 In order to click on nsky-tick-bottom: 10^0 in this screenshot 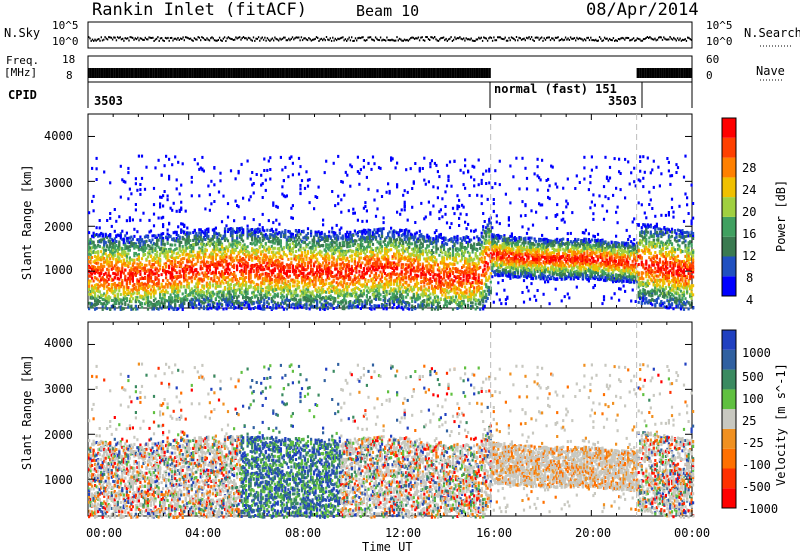, I will do `click(65, 41)`.